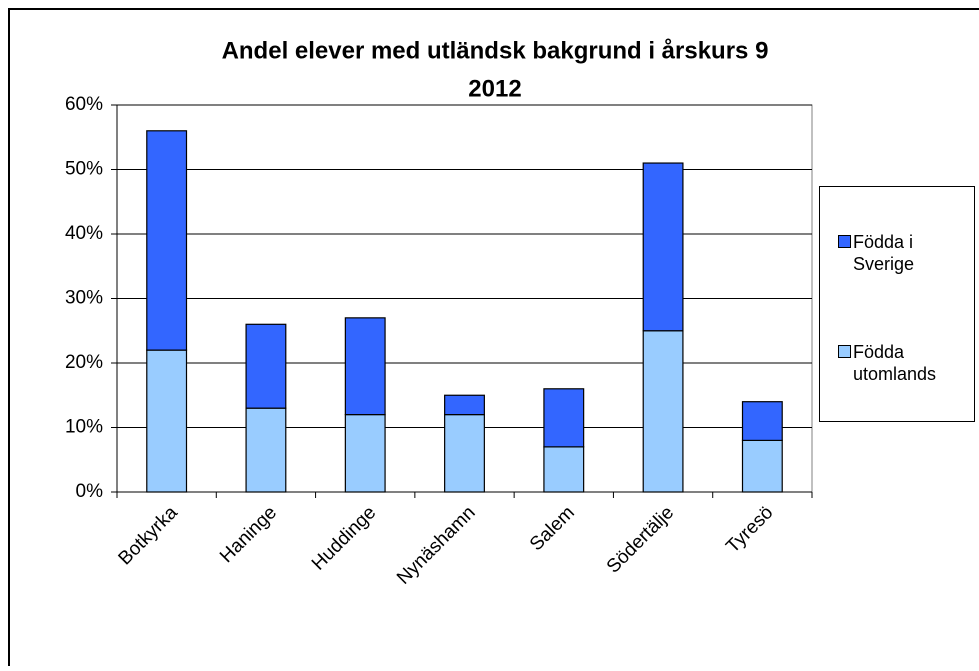  I want to click on x-tick-label: Haninge, so click(248, 534).